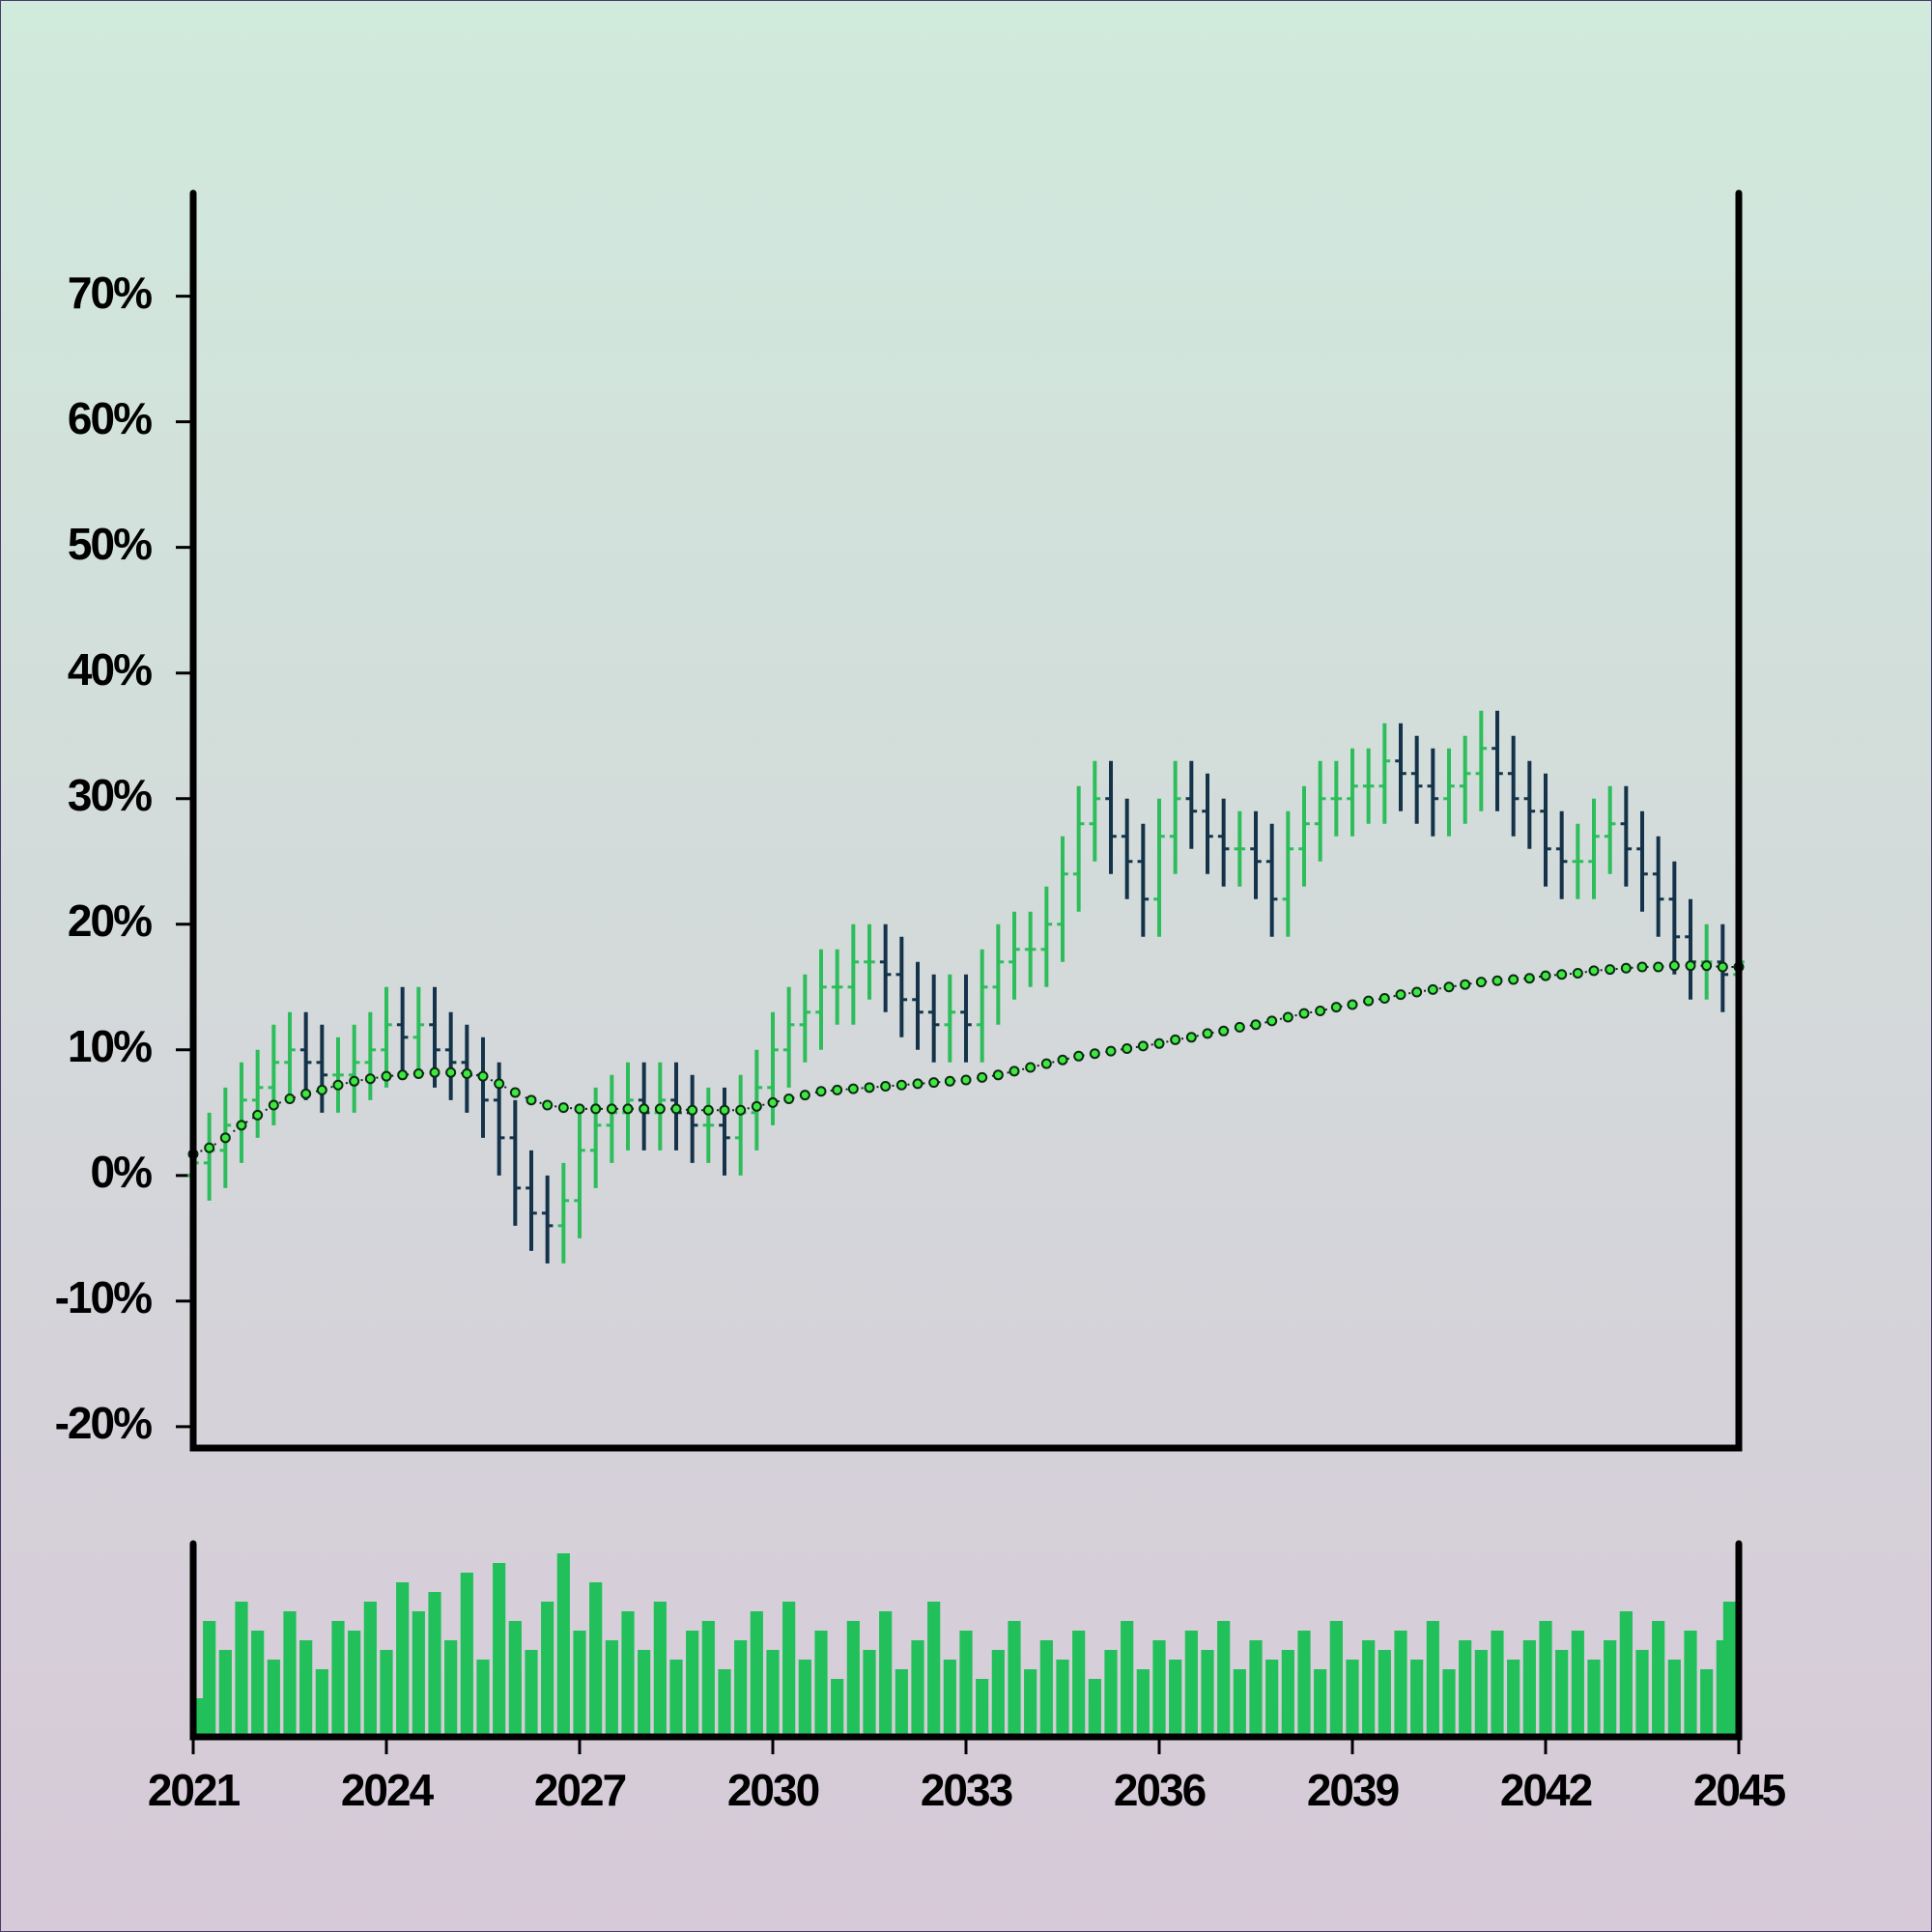 The width and height of the screenshot is (1932, 1932). I want to click on y-tick-label: 0%, so click(122, 1172).